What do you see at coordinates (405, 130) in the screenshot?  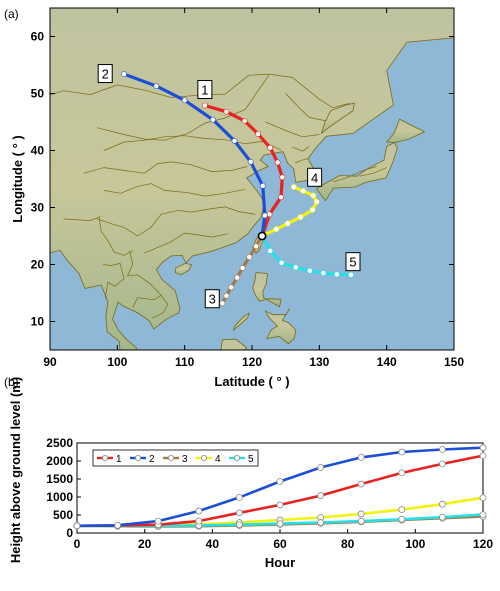 I see `japan-hokkaido` at bounding box center [405, 130].